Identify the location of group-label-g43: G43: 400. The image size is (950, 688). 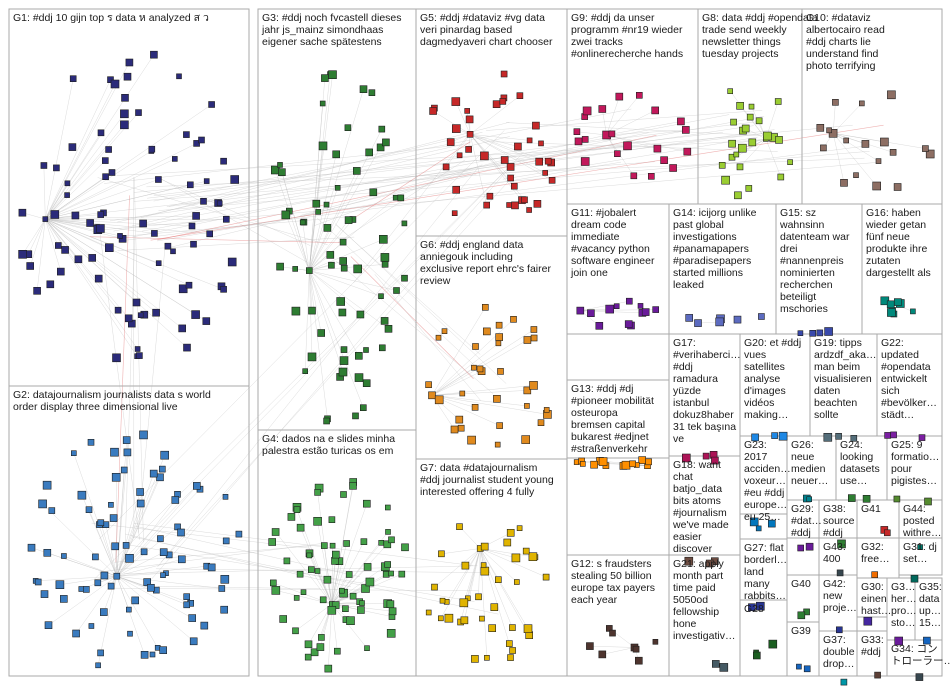
(834, 553).